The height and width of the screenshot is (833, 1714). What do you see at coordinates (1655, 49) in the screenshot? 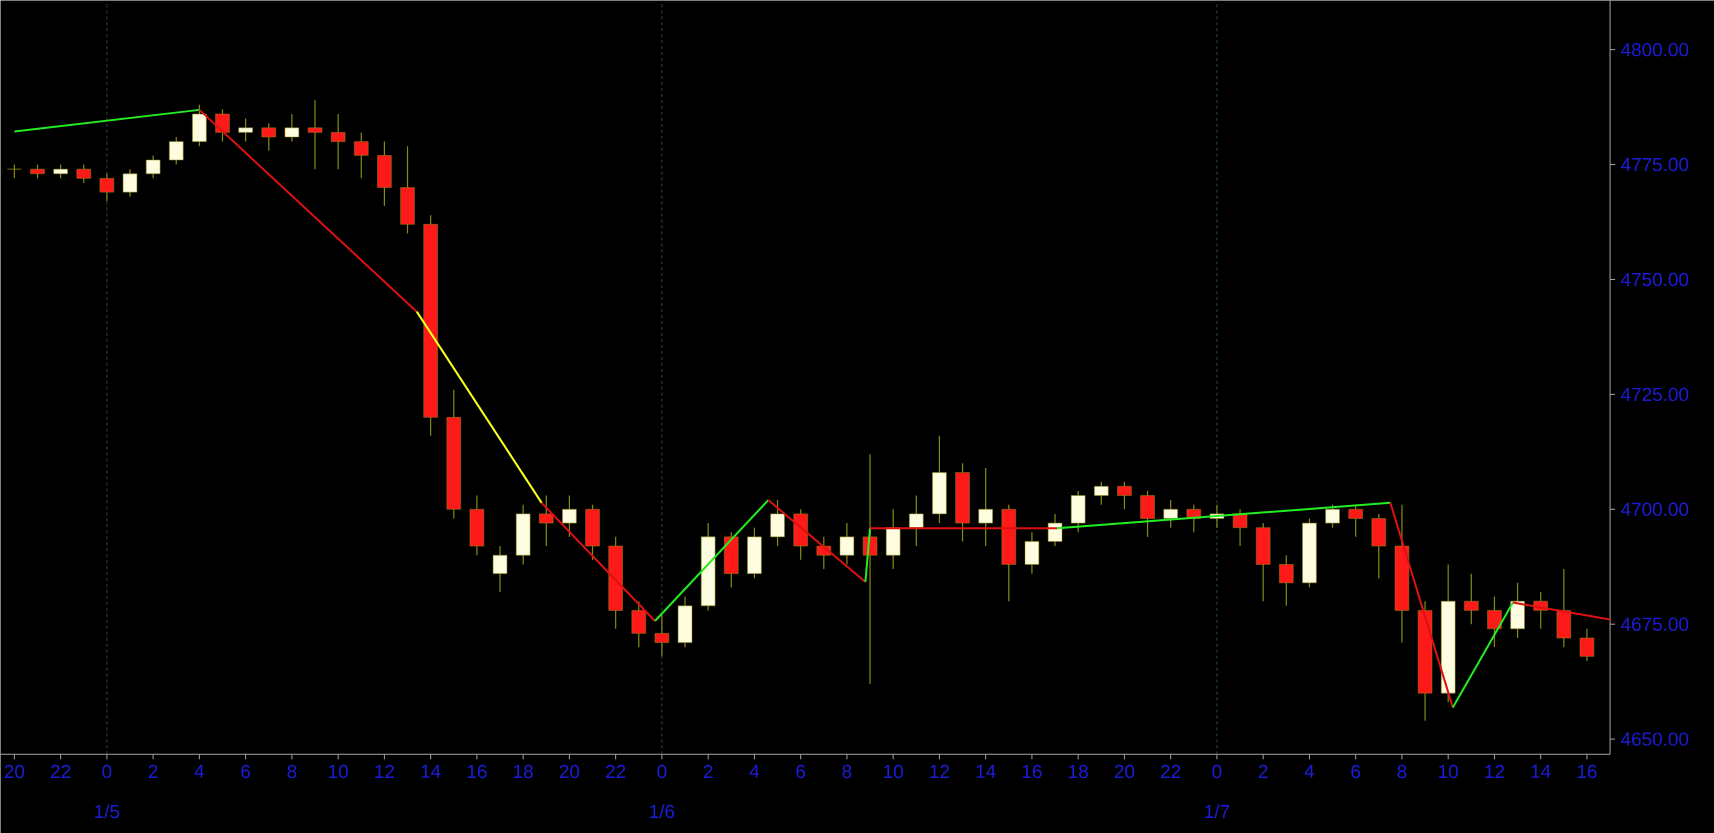
I see `y-tick-label: 4800.00` at bounding box center [1655, 49].